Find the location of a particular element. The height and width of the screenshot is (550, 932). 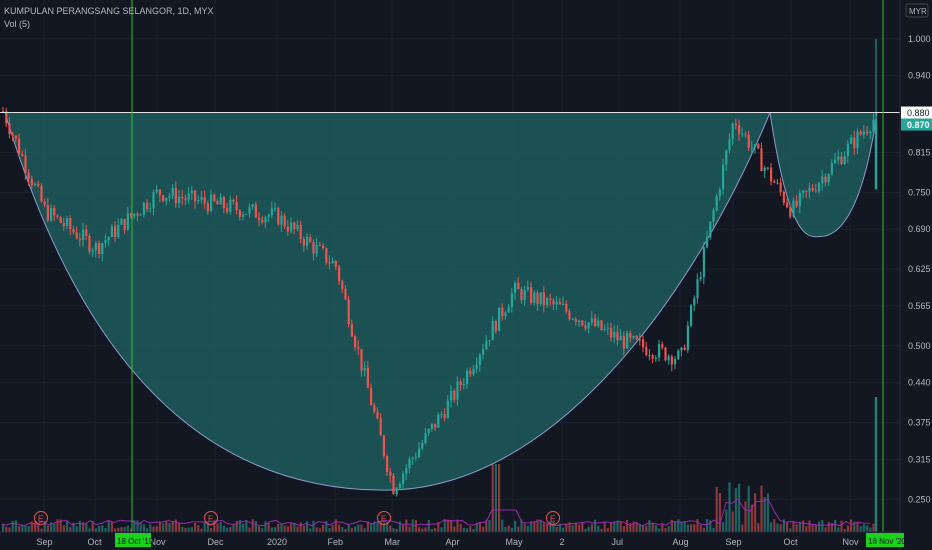

currency-badge is located at coordinates (917, 10).